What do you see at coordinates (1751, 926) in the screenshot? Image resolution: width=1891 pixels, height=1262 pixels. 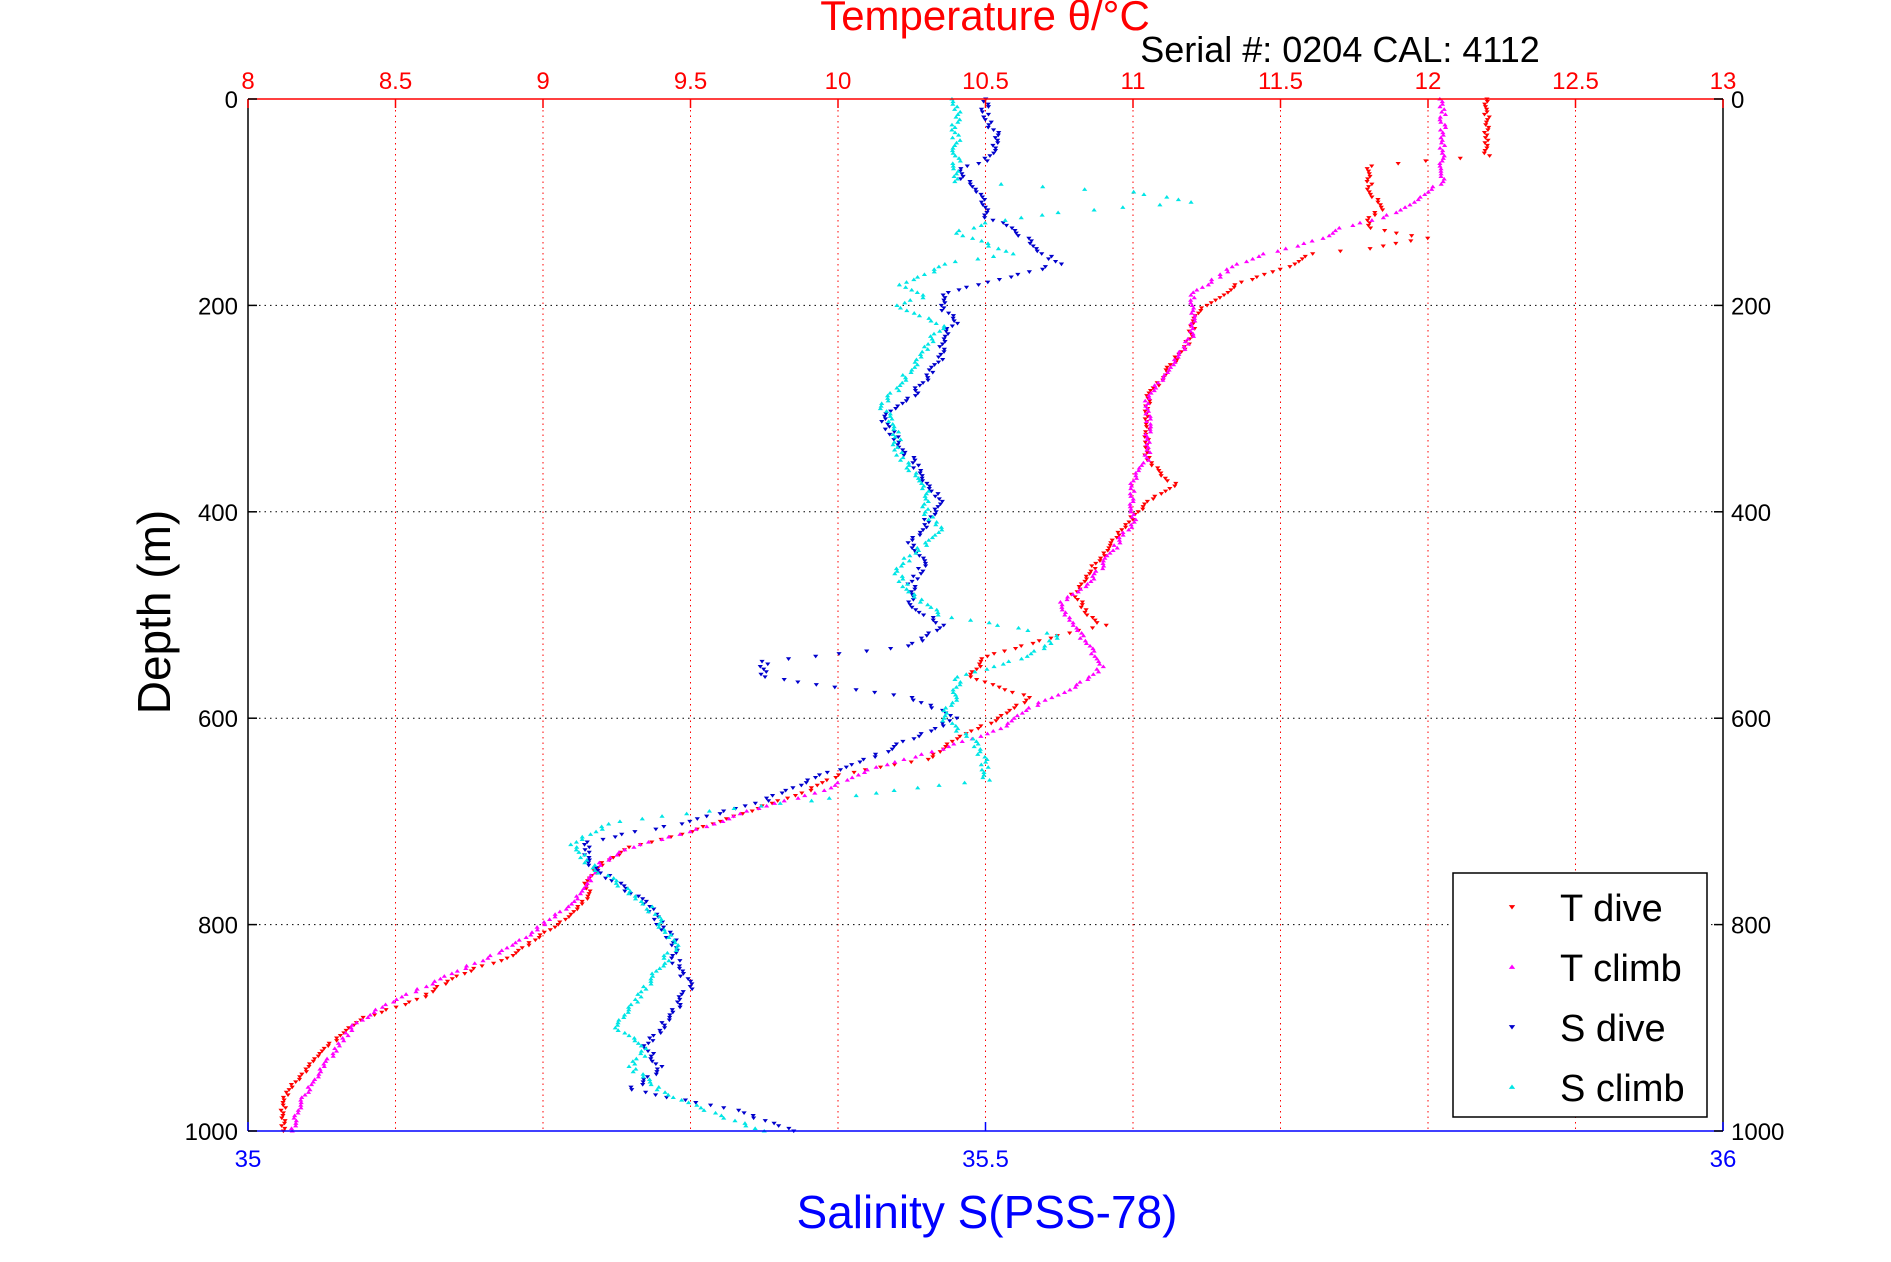 I see `right-tick-label: 800` at bounding box center [1751, 926].